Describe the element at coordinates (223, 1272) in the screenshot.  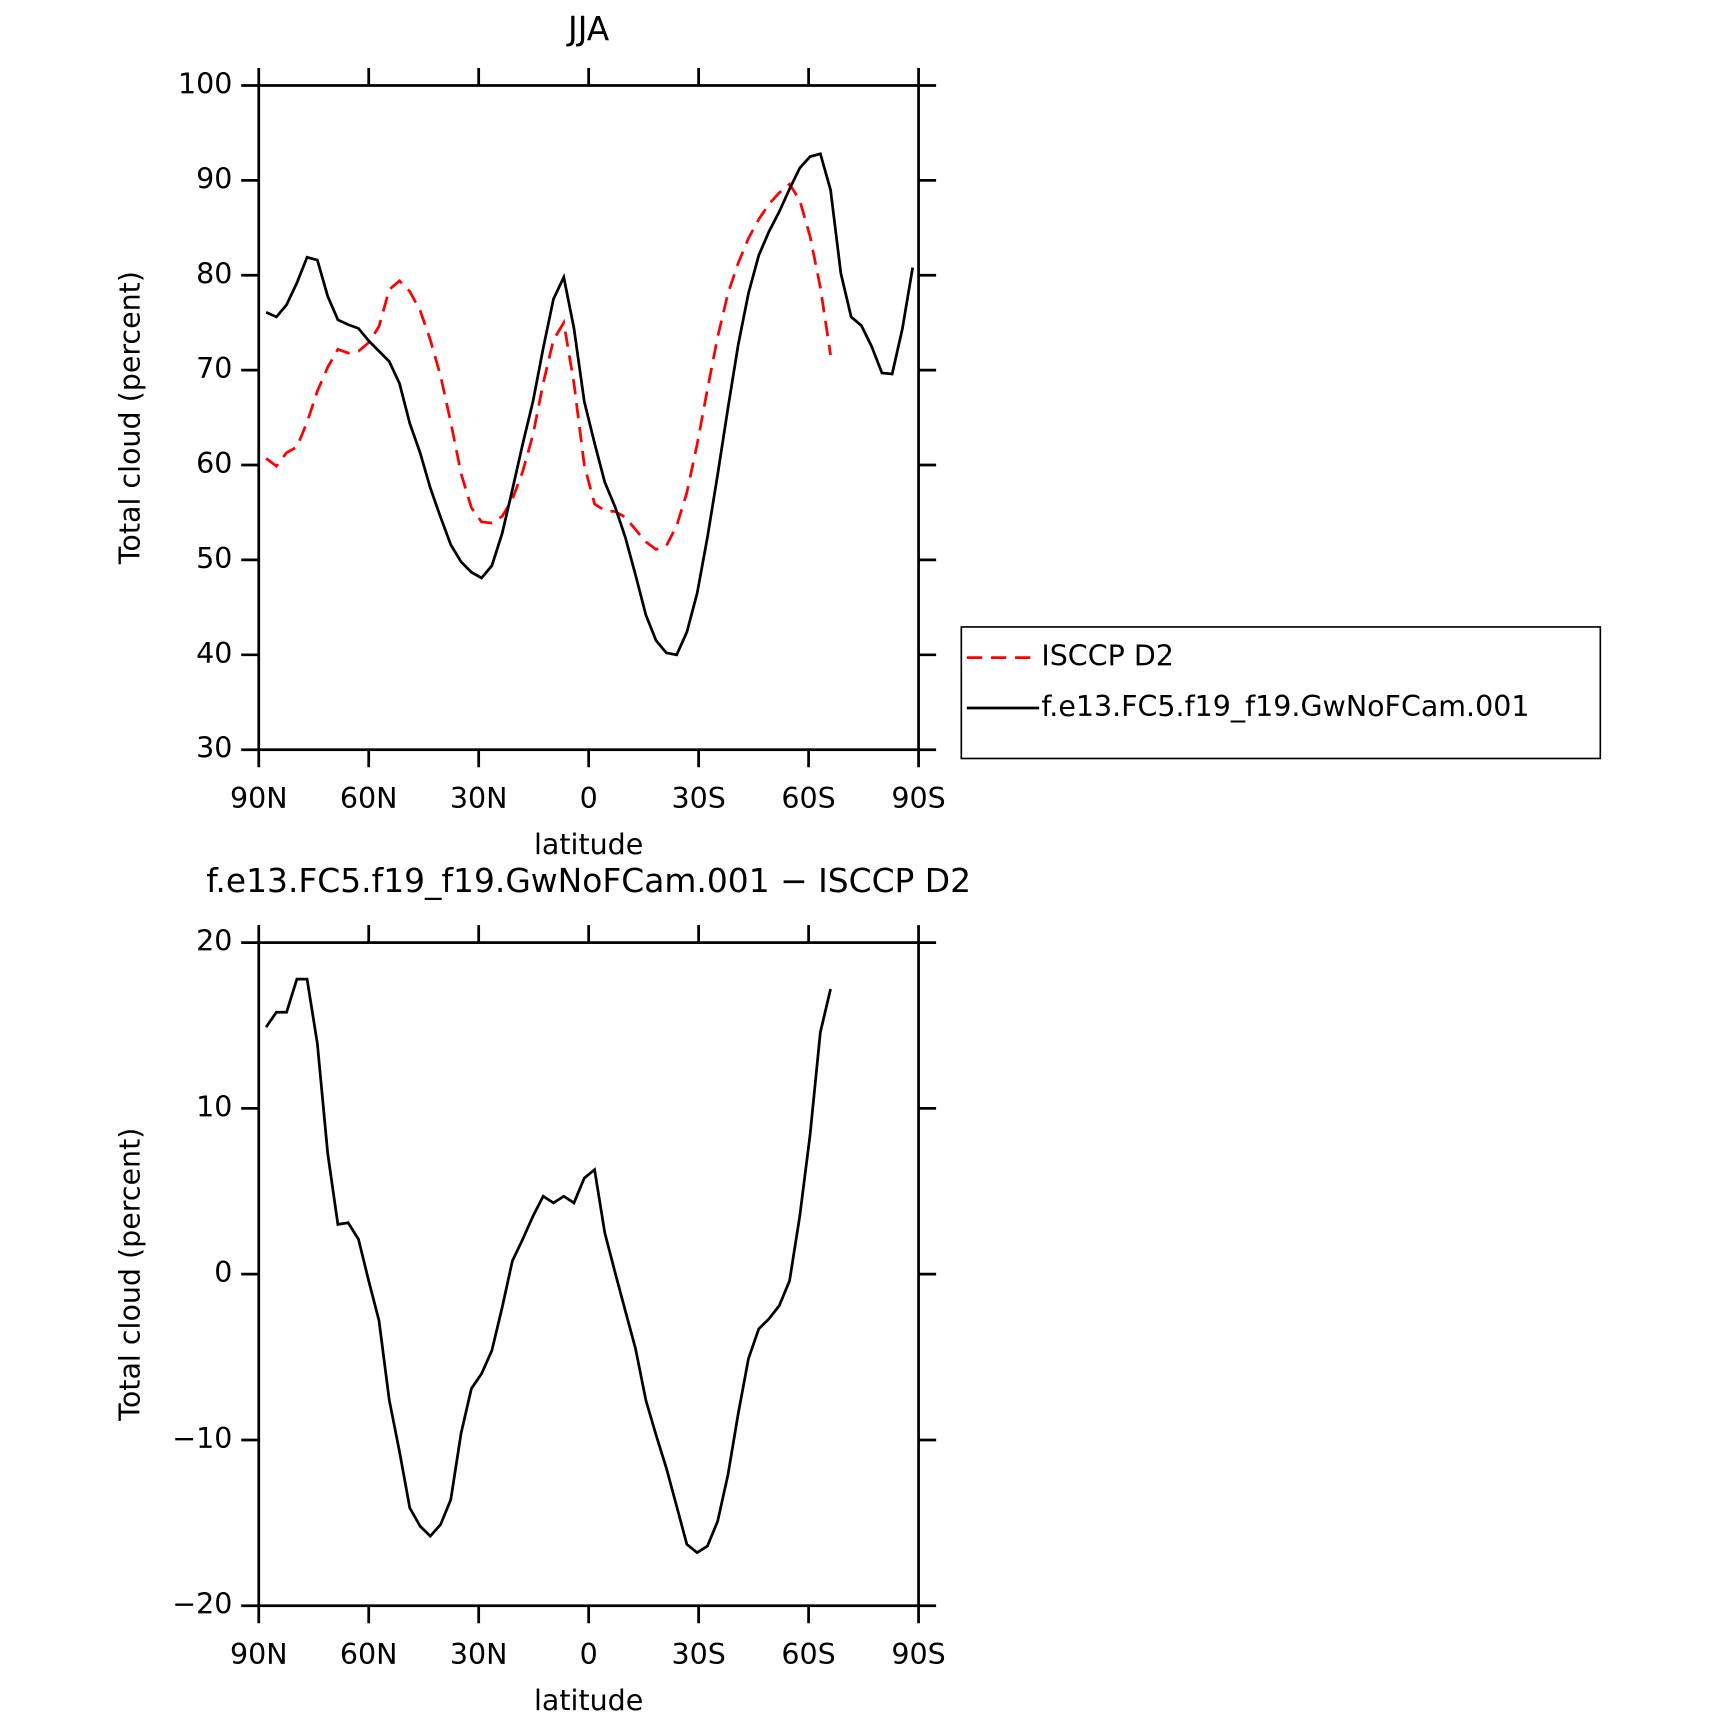
I see `y-tick-label: 0` at that location.